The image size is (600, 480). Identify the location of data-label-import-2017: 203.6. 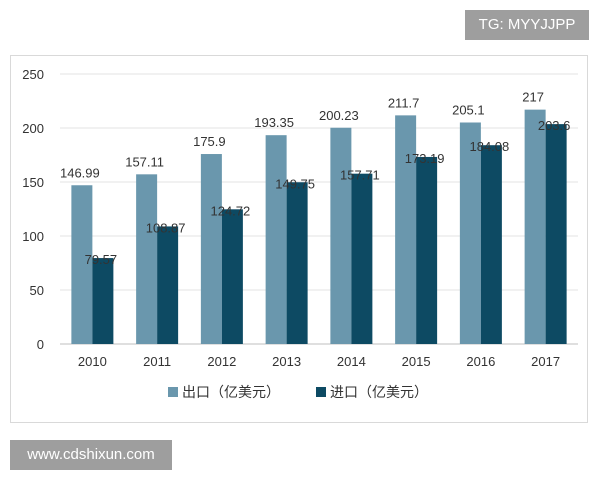
(554, 125).